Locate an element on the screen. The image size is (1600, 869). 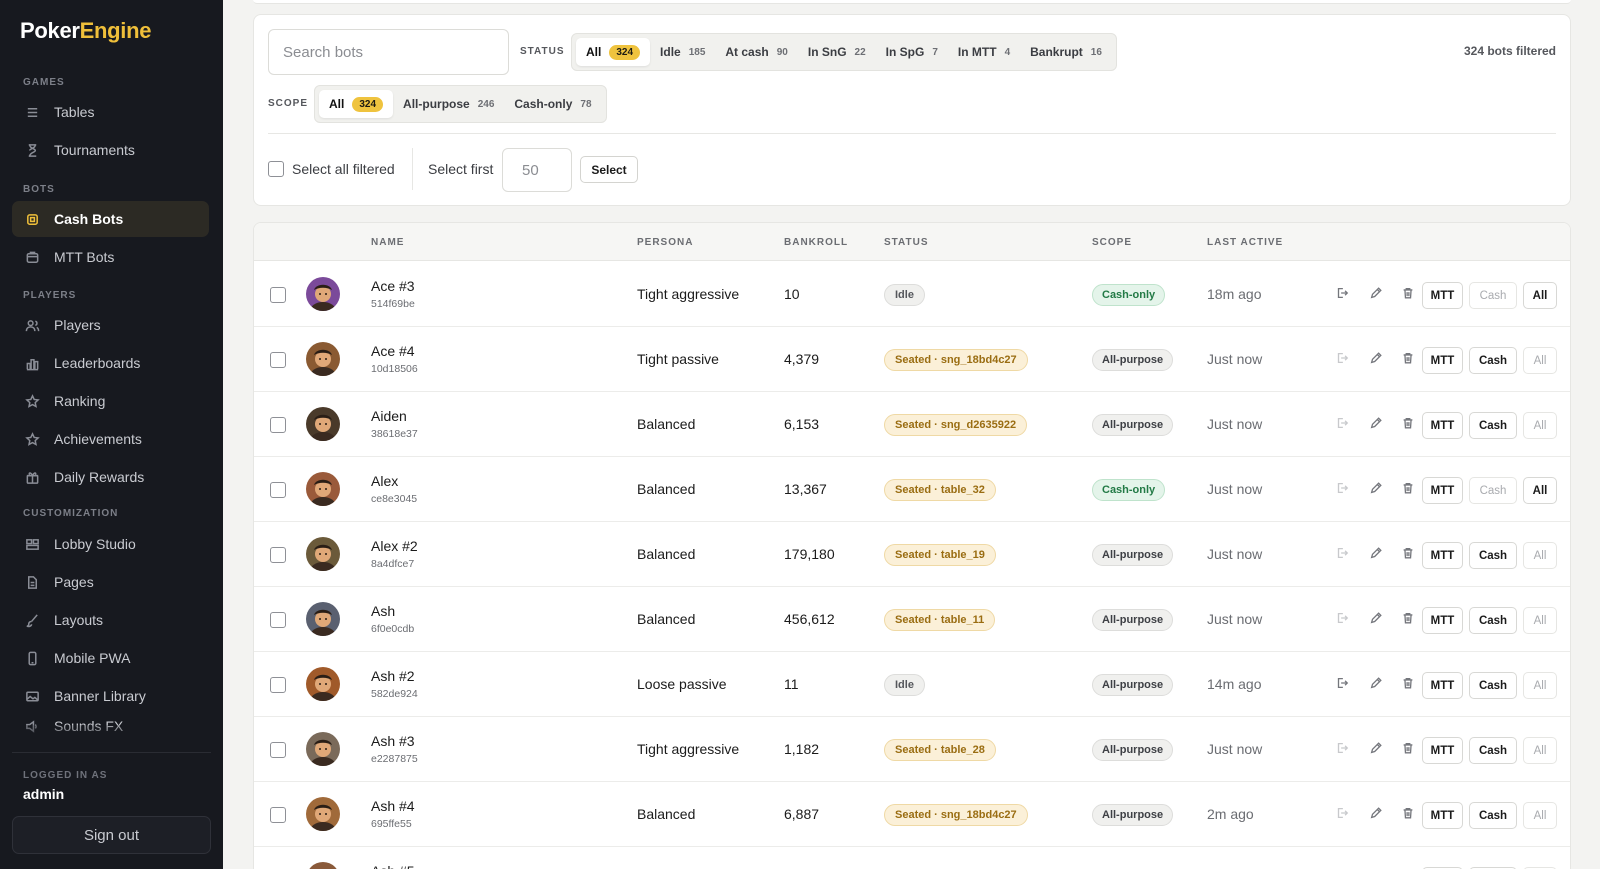
scope-filter-all-purpose: All-purpose 246 is located at coordinates (448, 104).